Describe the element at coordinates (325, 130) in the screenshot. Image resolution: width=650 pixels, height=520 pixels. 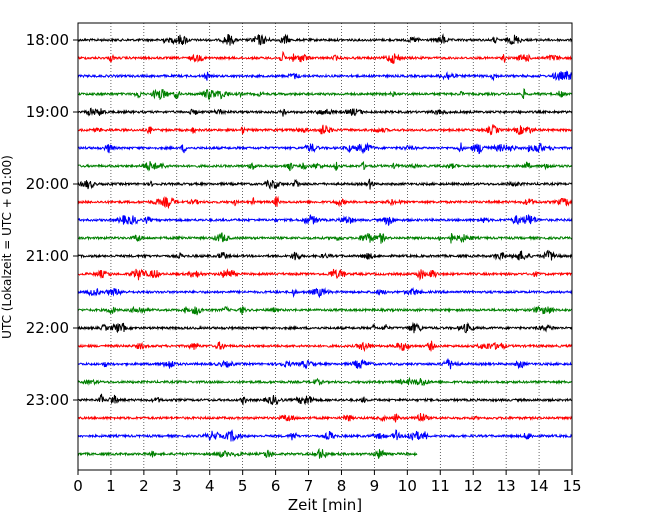
I see `trace-1915` at that location.